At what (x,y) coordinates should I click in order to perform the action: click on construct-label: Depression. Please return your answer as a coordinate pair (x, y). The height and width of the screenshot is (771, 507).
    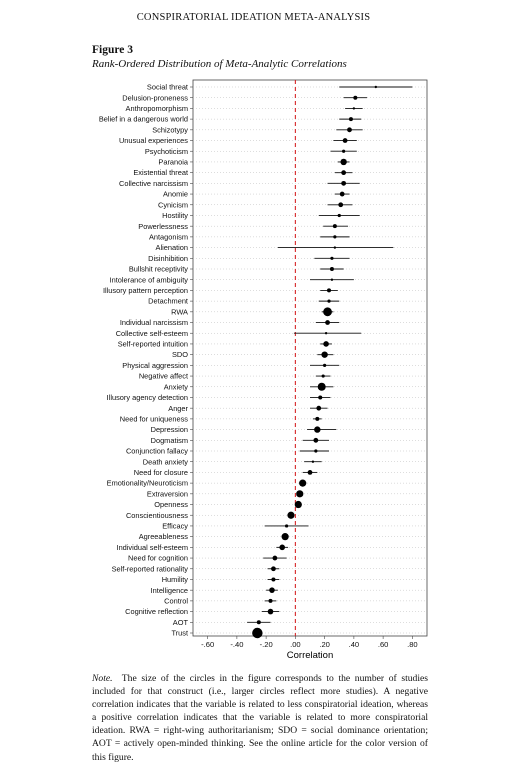
    Looking at the image, I should click on (169, 429).